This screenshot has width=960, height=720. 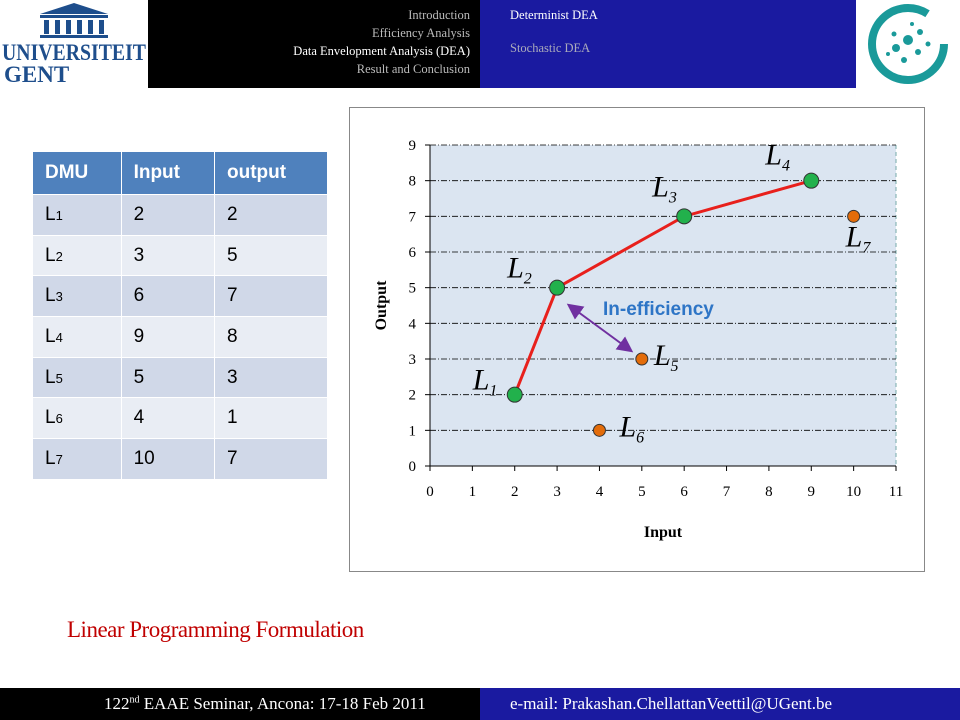 I want to click on x-tick-label: 3, so click(x=557, y=492).